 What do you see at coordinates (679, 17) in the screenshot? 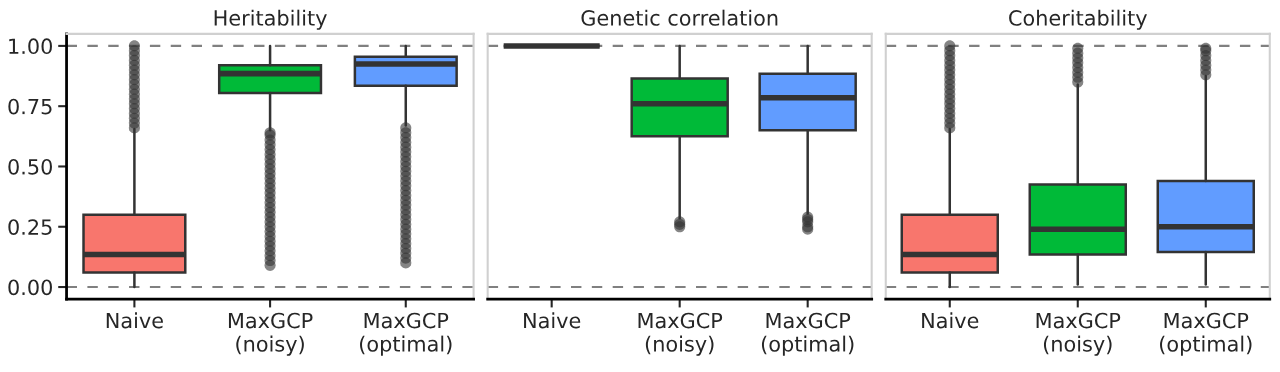
I see `chart-title: Genetic correlation` at bounding box center [679, 17].